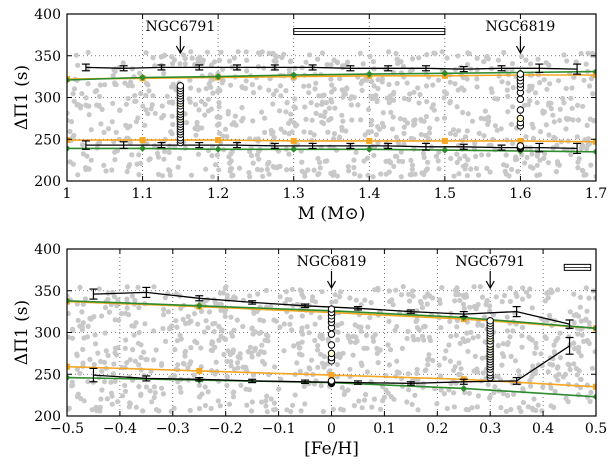 The width and height of the screenshot is (607, 472). Describe the element at coordinates (47, 57) in the screenshot. I see `y-tick-label: 350` at that location.